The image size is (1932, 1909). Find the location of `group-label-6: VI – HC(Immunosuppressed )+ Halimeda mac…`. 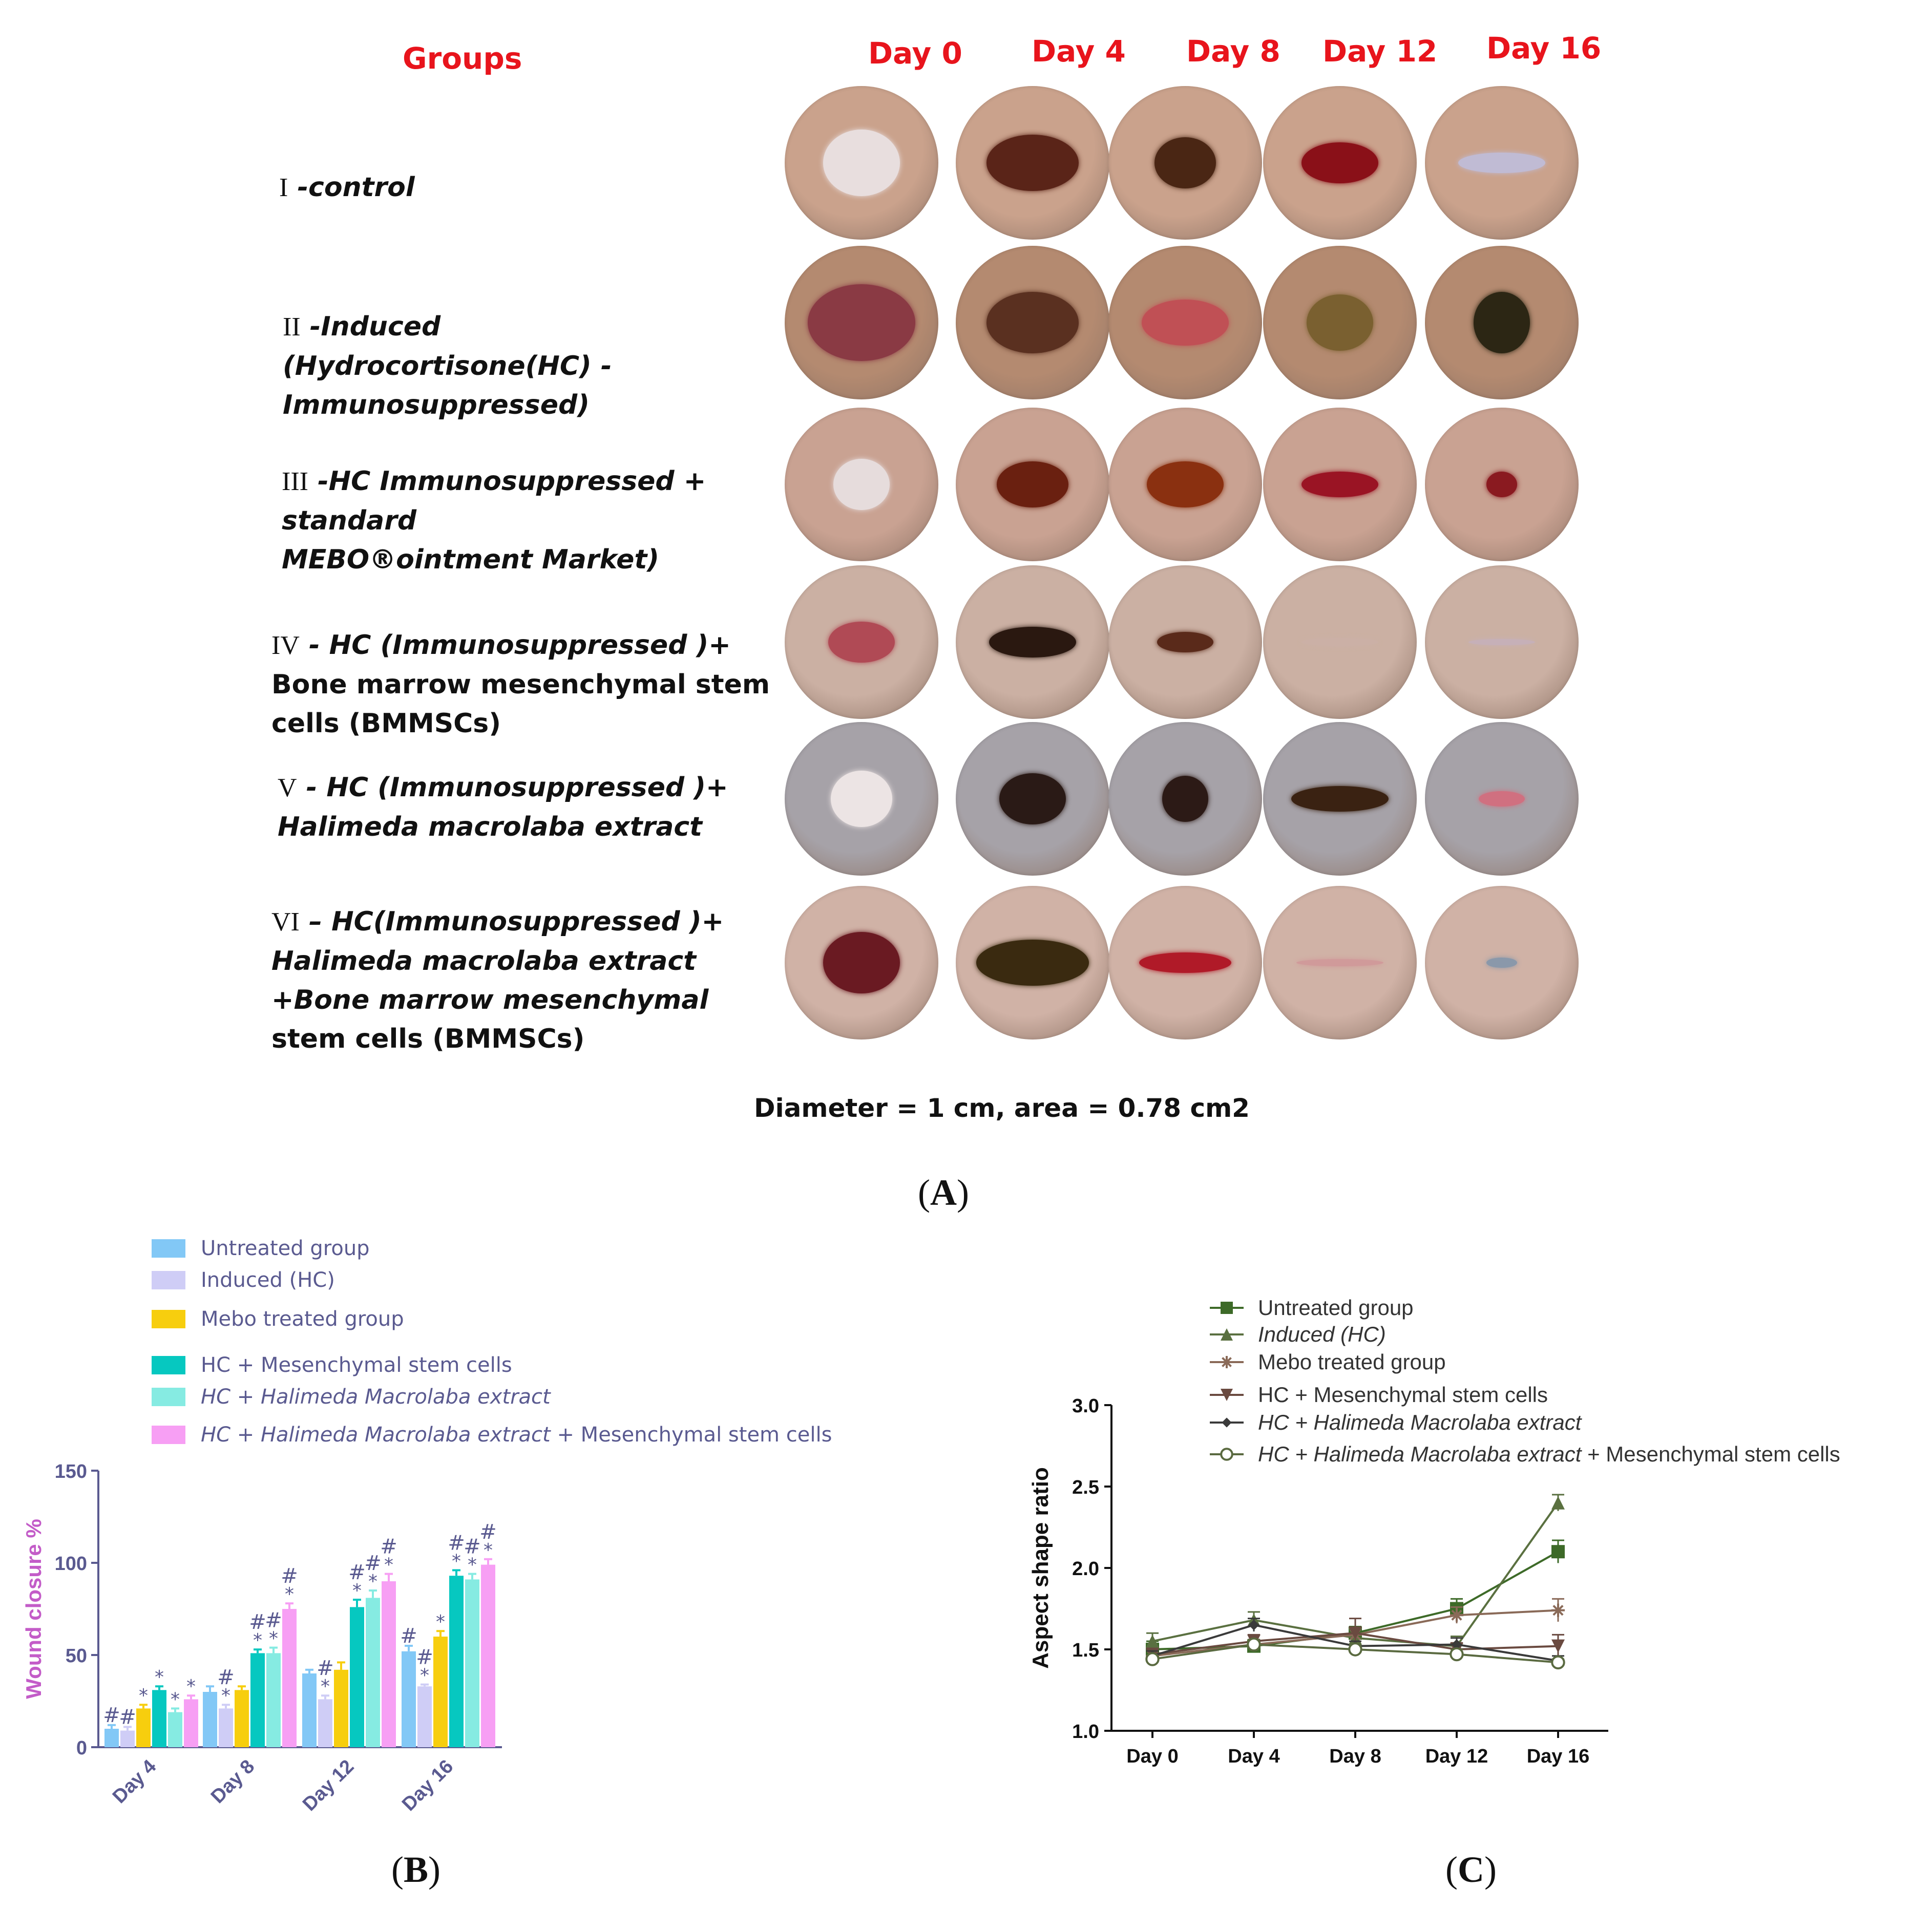

group-label-6: VI – HC(Immunosuppressed )+ Halimeda mac… is located at coordinates (497, 980).